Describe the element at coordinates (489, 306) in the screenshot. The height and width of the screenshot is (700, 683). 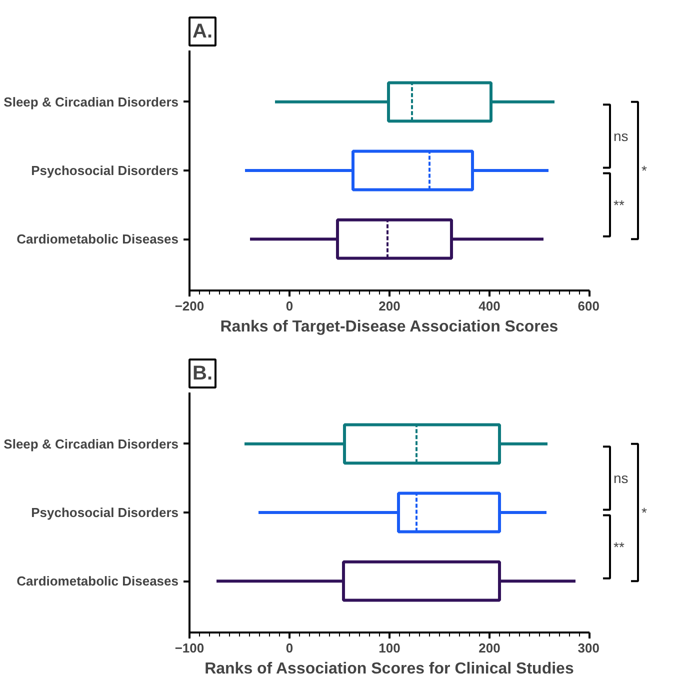
I see `x-tick-label: 400` at that location.